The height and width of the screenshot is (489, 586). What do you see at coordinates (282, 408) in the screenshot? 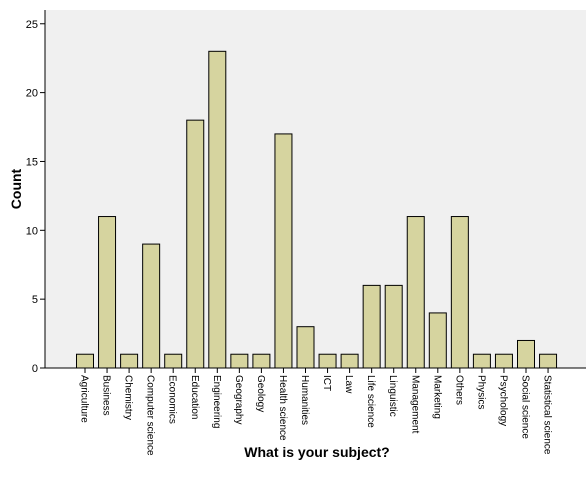
I see `x-tick-label: Health science` at bounding box center [282, 408].